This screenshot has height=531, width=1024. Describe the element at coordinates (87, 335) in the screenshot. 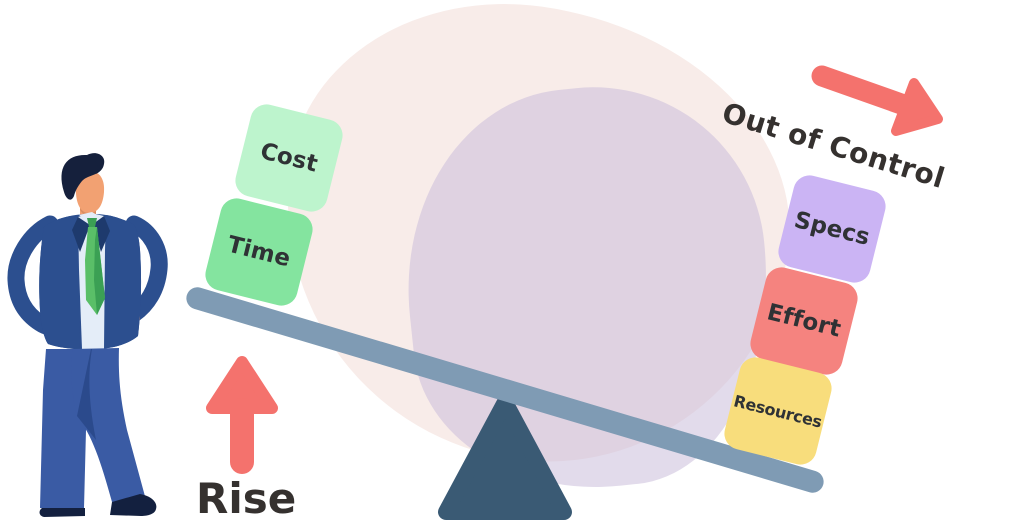

I see `businessman-figure` at that location.